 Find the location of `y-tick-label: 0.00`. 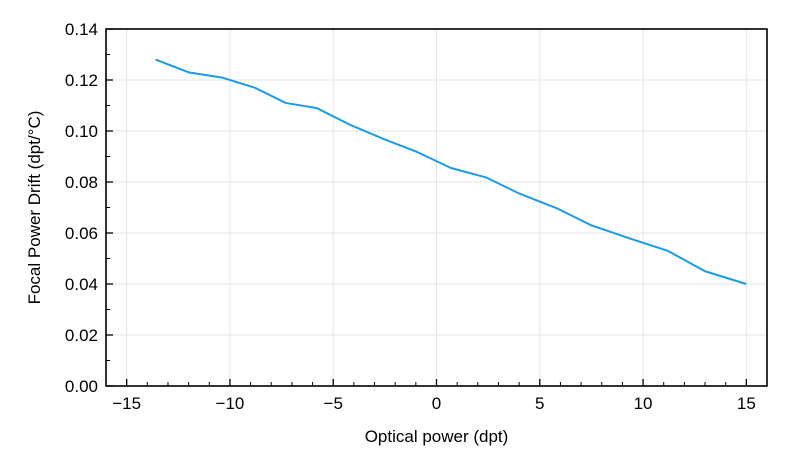

y-tick-label: 0.00 is located at coordinates (81, 386).